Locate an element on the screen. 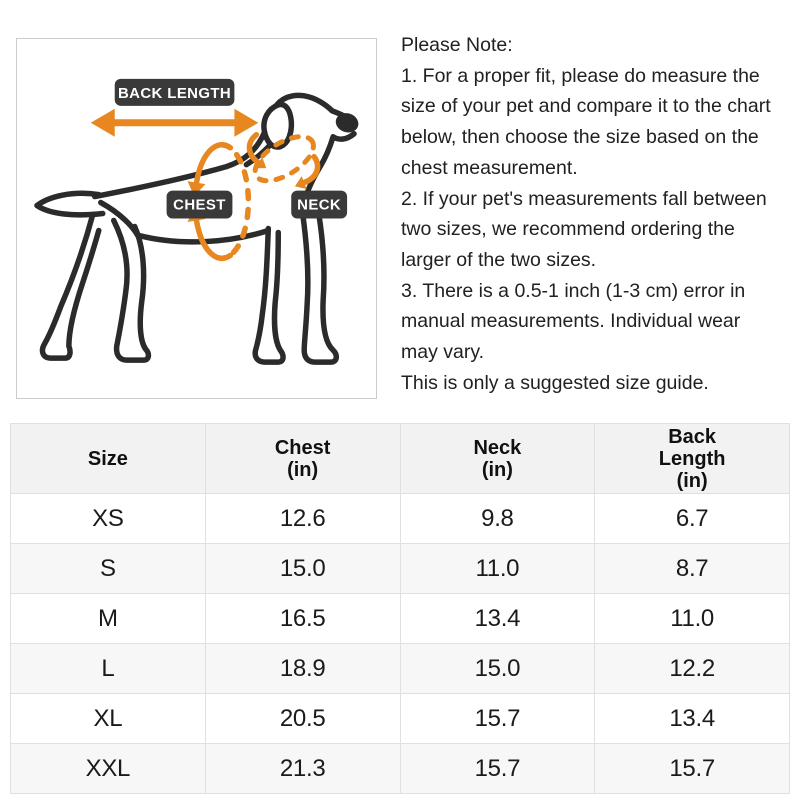 Image resolution: width=800 pixels, height=800 pixels. table-row: XS 12.6 9.8 6.7 is located at coordinates (400, 518).